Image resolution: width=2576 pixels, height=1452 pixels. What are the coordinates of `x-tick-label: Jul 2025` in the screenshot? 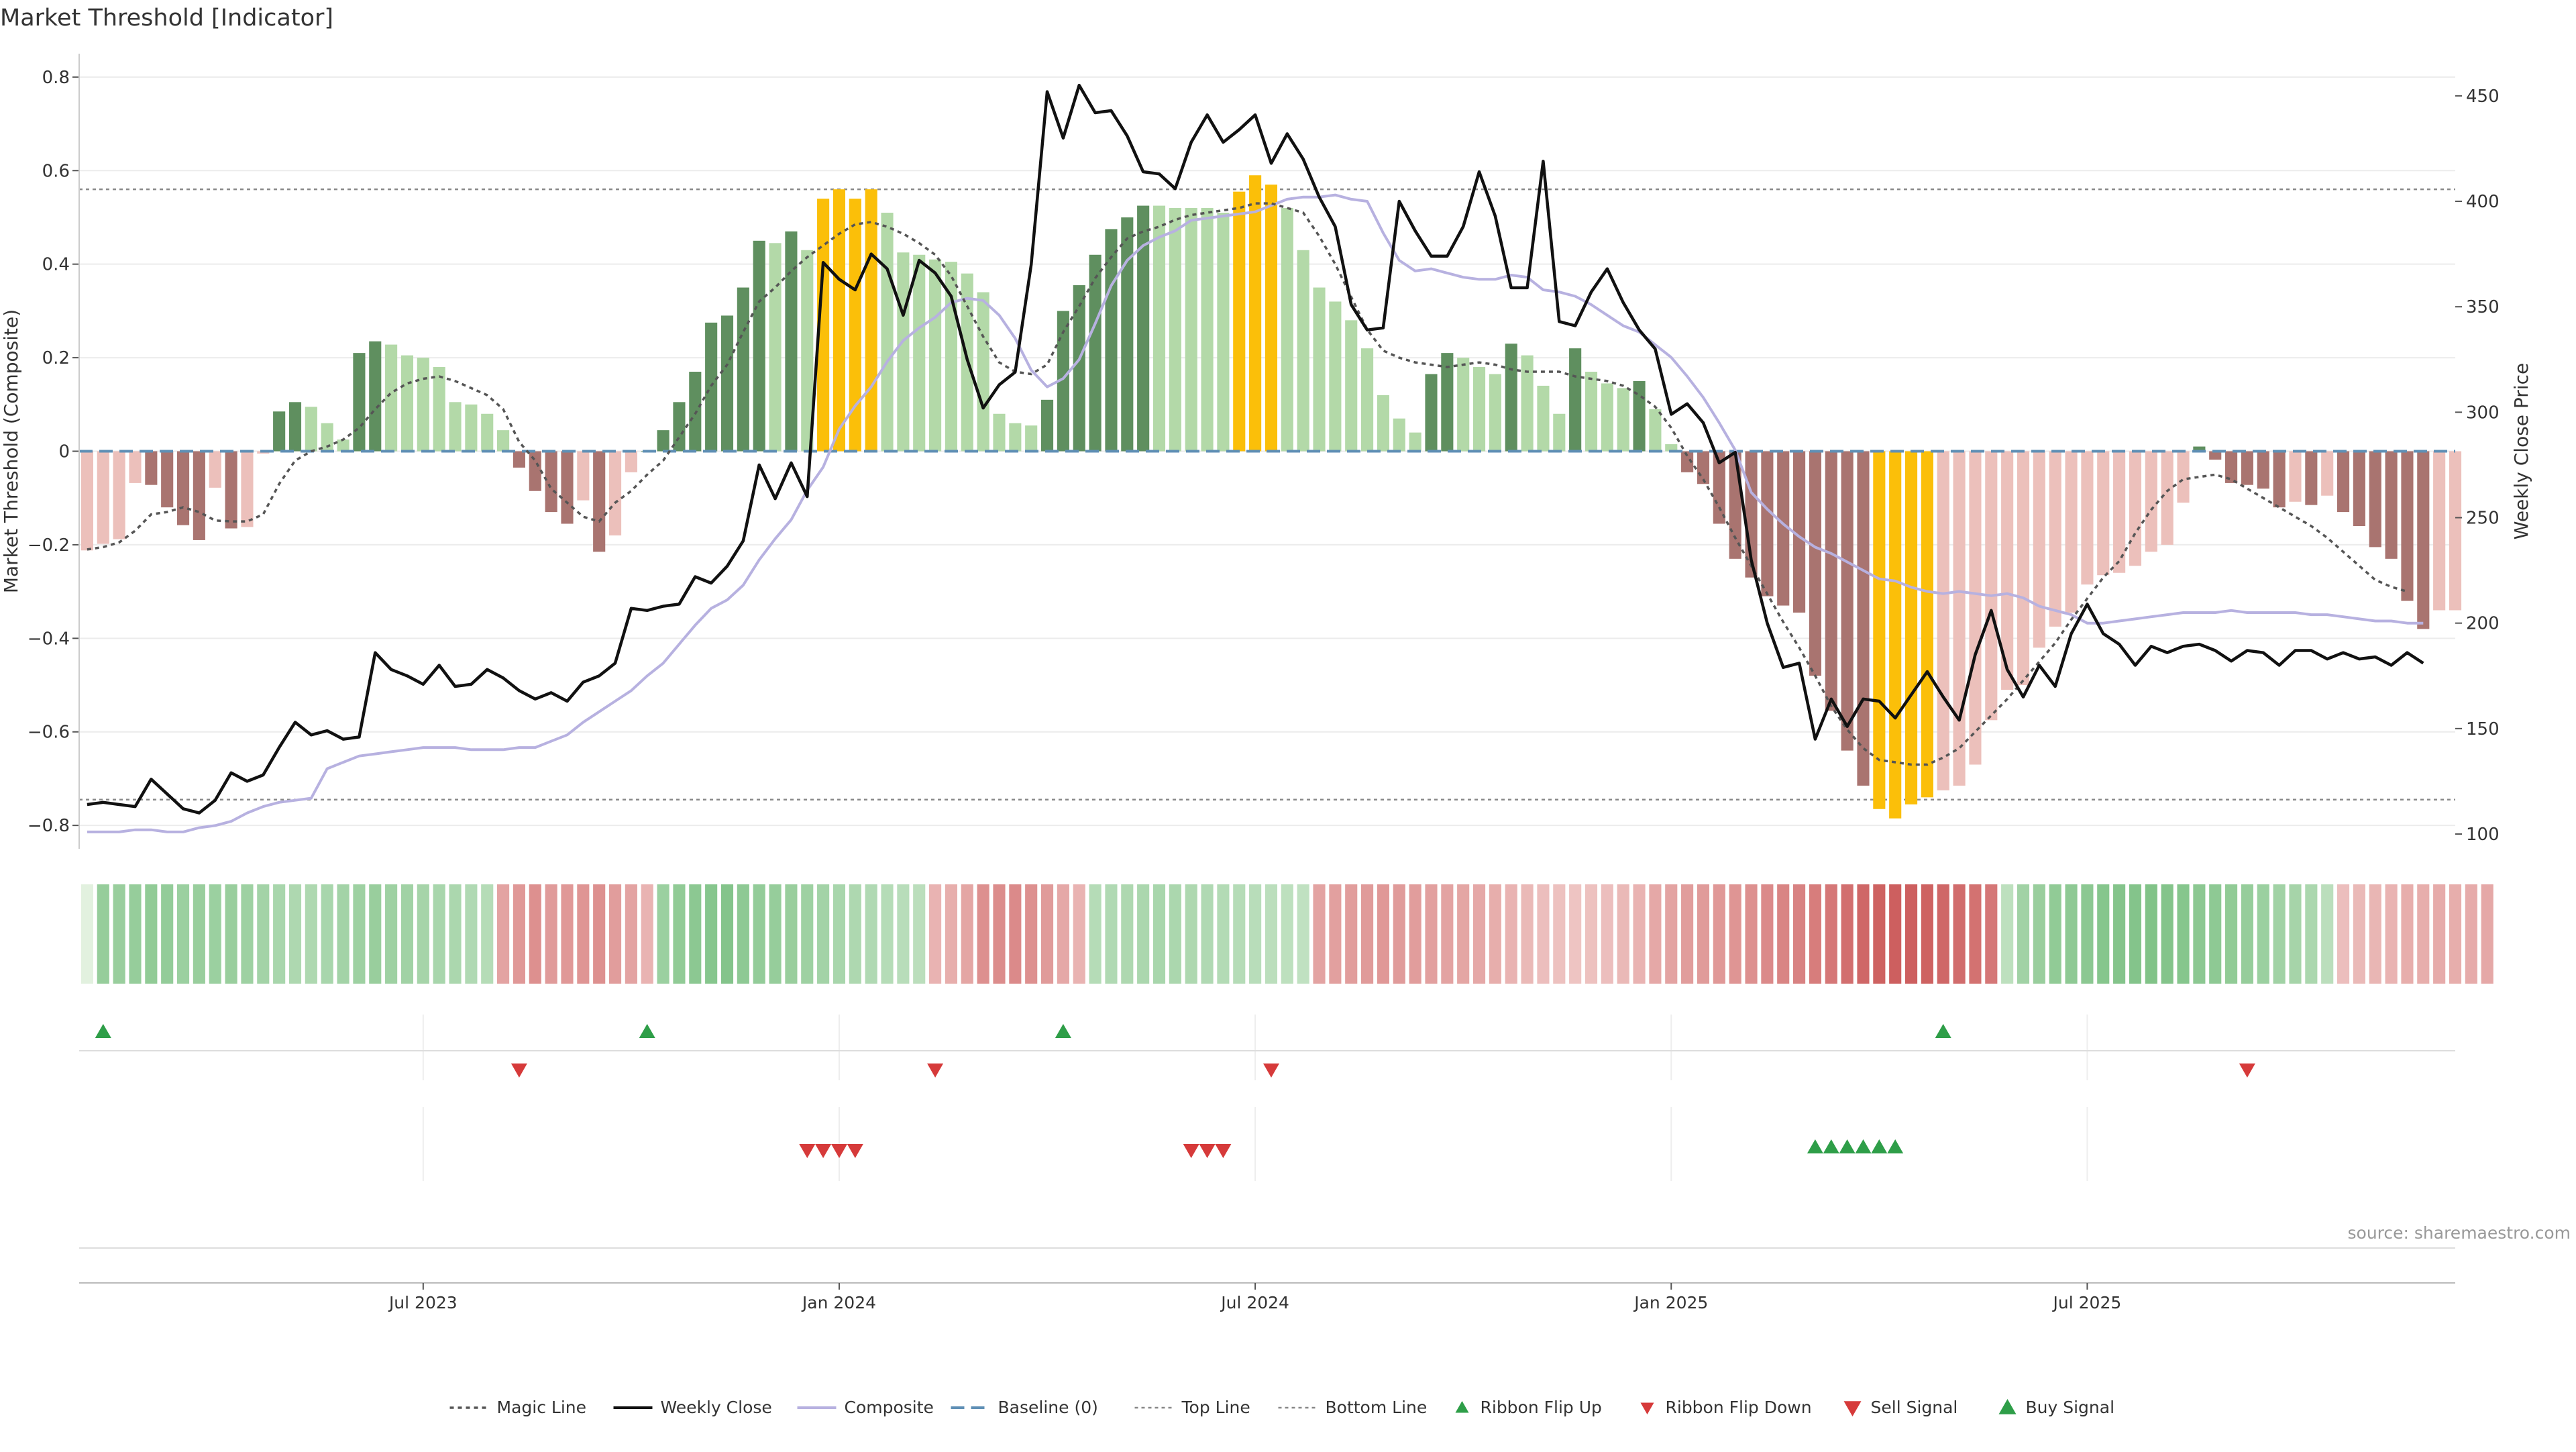 It's located at (2087, 1303).